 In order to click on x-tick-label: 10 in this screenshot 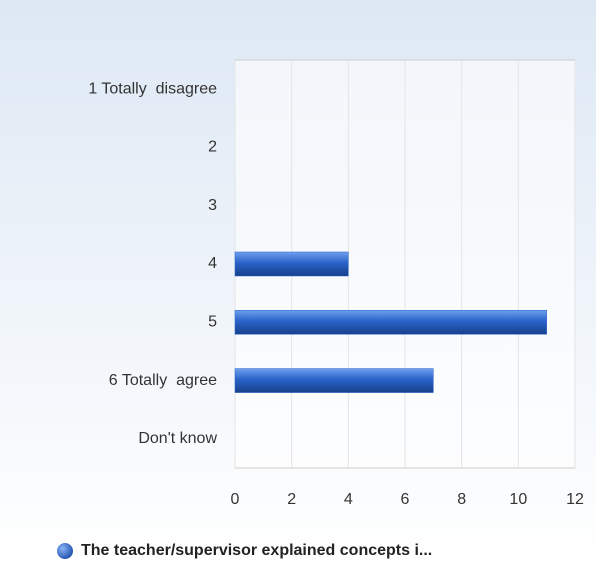, I will do `click(518, 499)`.